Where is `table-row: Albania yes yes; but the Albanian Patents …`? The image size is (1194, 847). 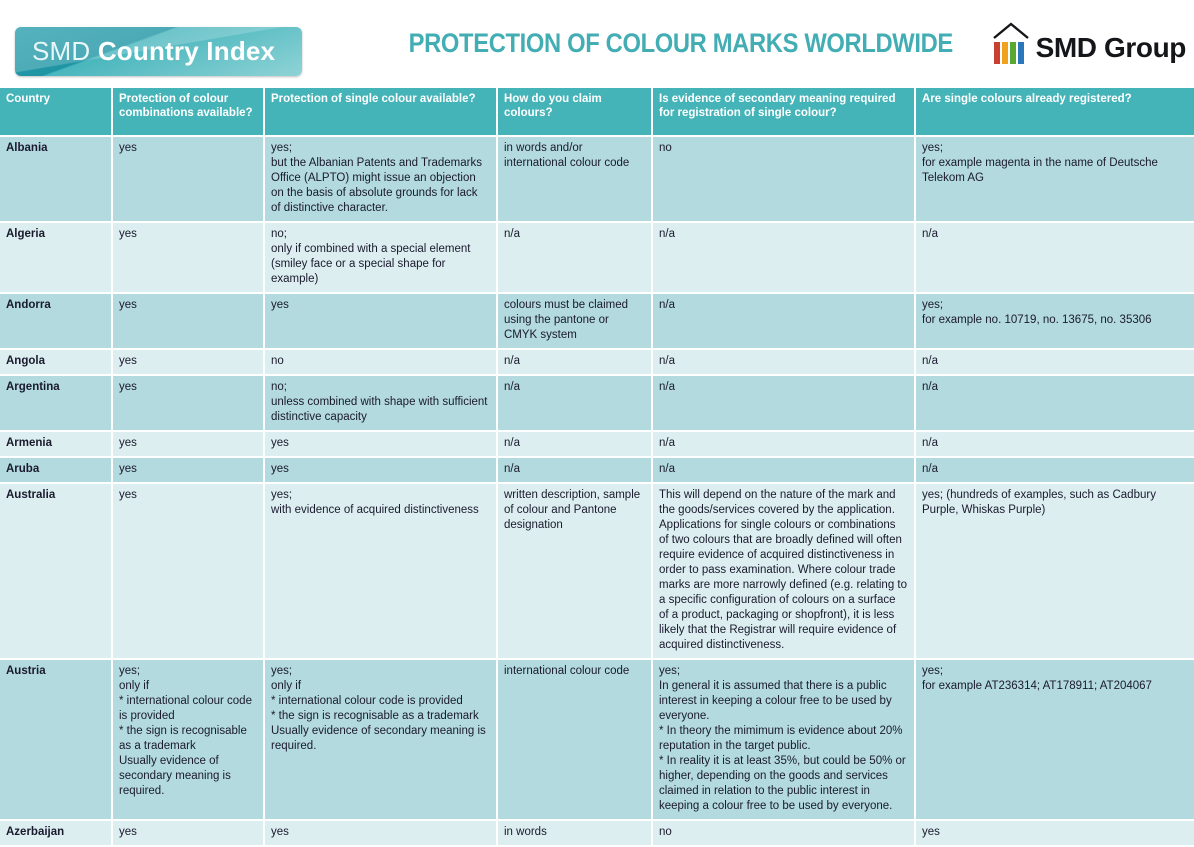
table-row: Albania yes yes; but the Albanian Patents … is located at coordinates (597, 179).